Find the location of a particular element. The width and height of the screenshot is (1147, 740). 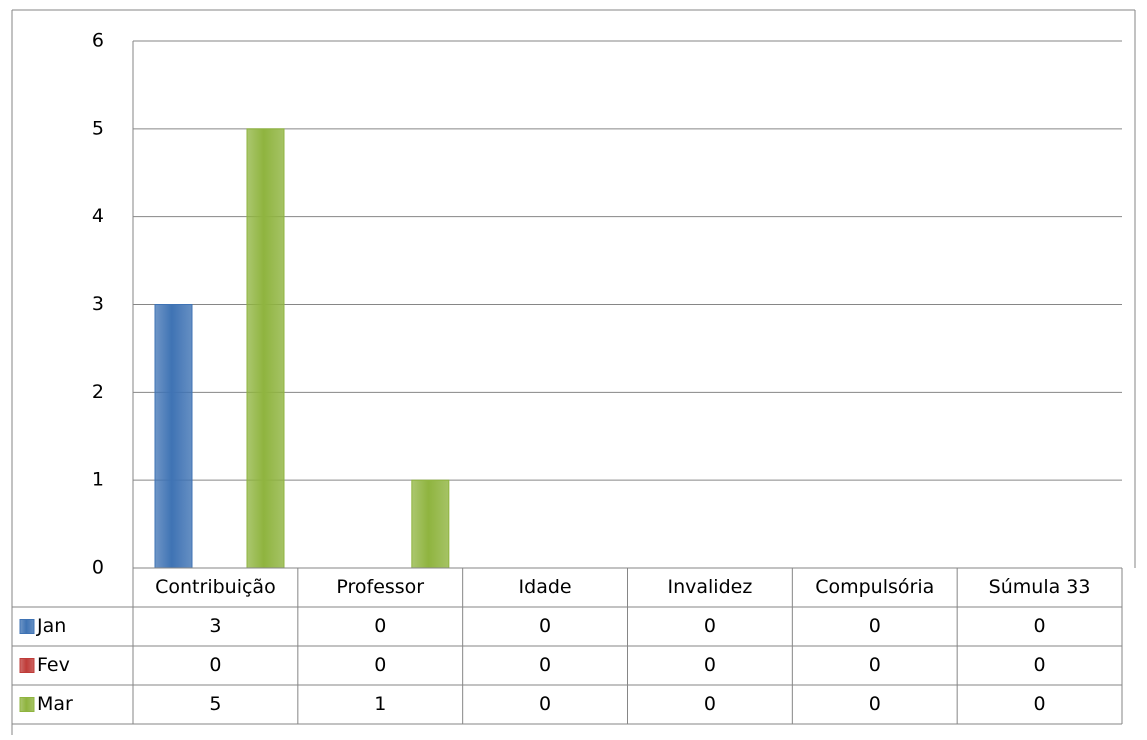

y-tick-label: 6 is located at coordinates (98, 41).